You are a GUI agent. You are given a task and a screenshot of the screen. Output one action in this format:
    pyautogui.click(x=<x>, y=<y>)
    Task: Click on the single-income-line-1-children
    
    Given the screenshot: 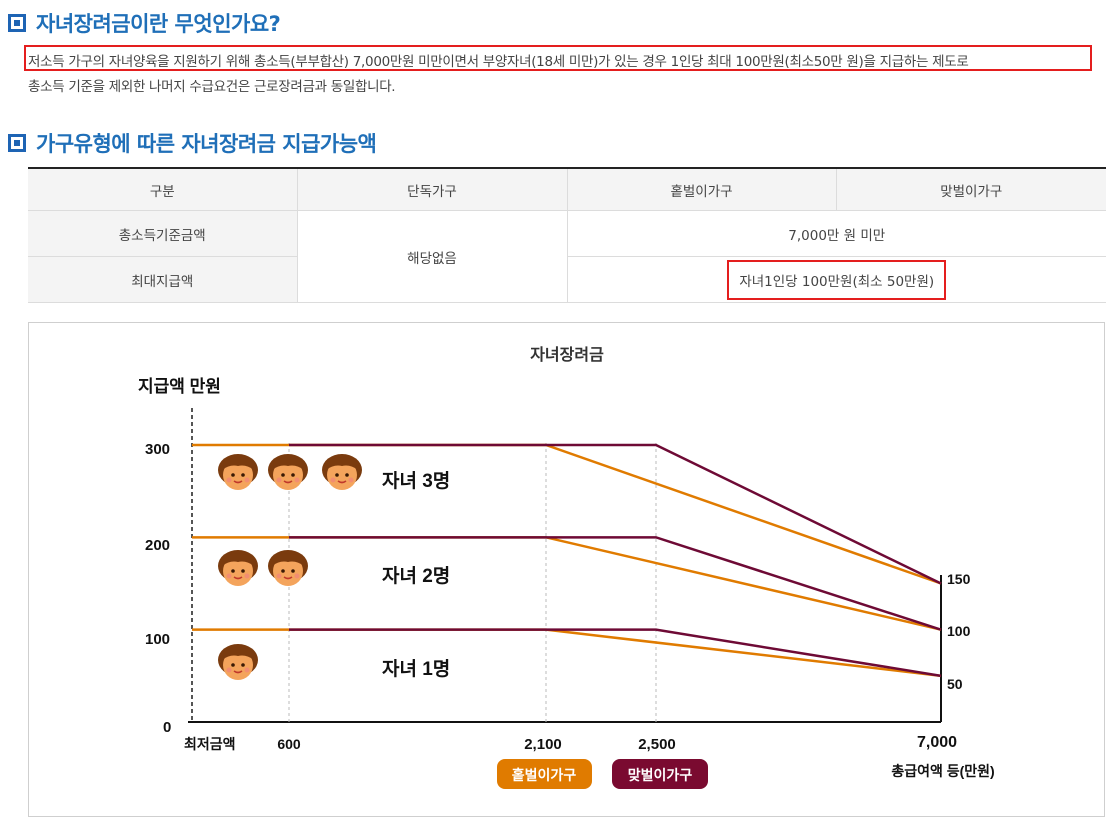 What is the action you would take?
    pyautogui.click(x=567, y=653)
    